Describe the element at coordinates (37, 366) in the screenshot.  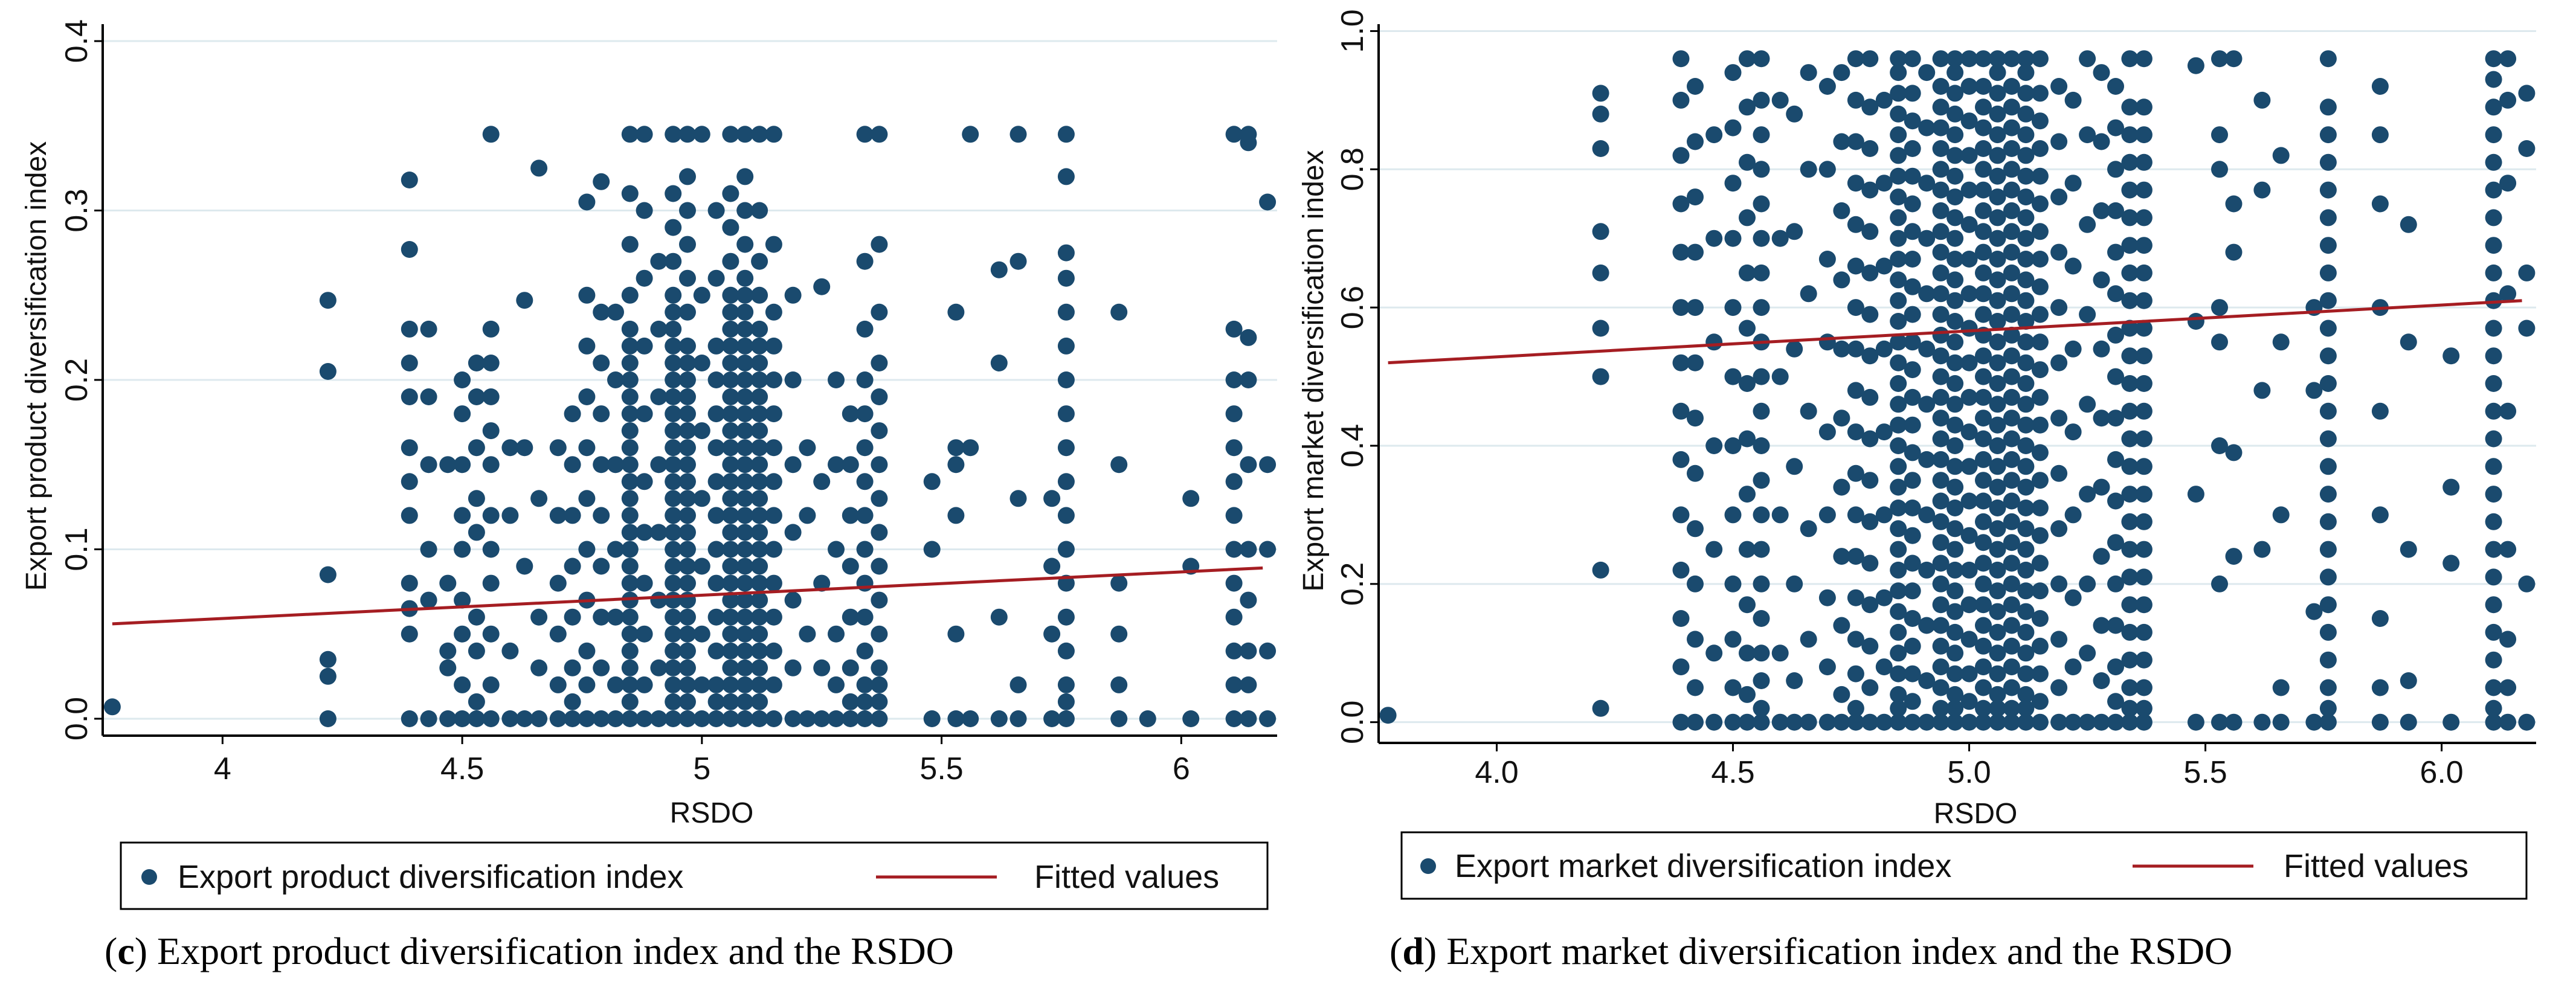
I see `y-axis-label: Export product diversification index` at that location.